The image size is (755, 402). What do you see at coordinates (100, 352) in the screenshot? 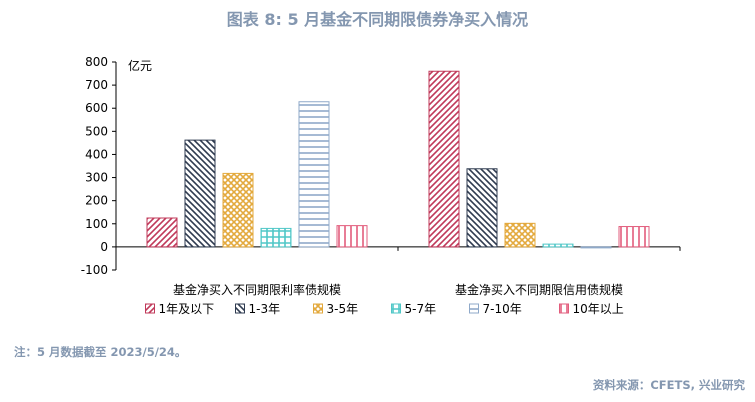
I see `footnote: 注：5 月数据截至 2023/5/24。` at bounding box center [100, 352].